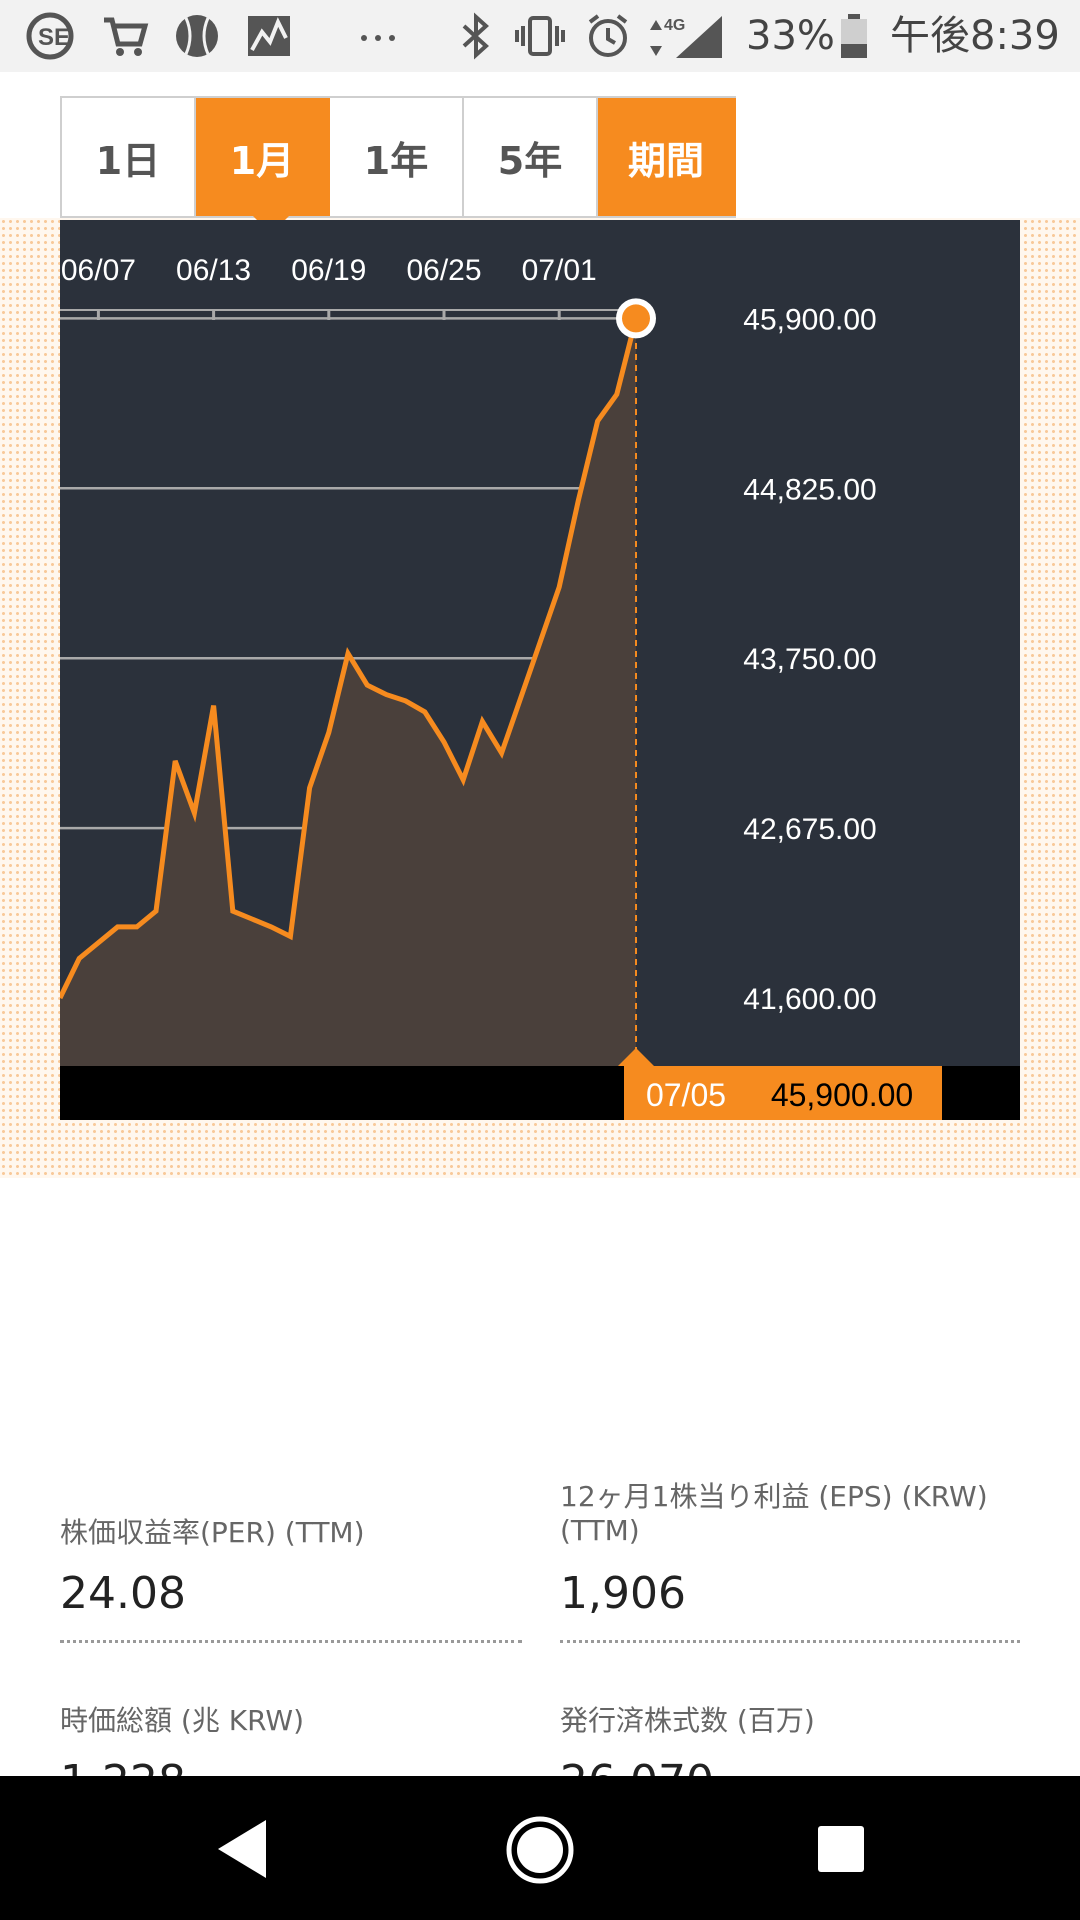  I want to click on svg-text: 4G, so click(674, 25).